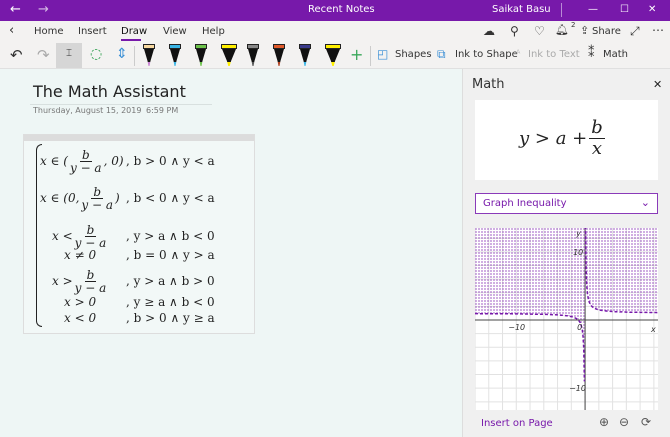  I want to click on lightbulb-icon: ♡, so click(539, 31).